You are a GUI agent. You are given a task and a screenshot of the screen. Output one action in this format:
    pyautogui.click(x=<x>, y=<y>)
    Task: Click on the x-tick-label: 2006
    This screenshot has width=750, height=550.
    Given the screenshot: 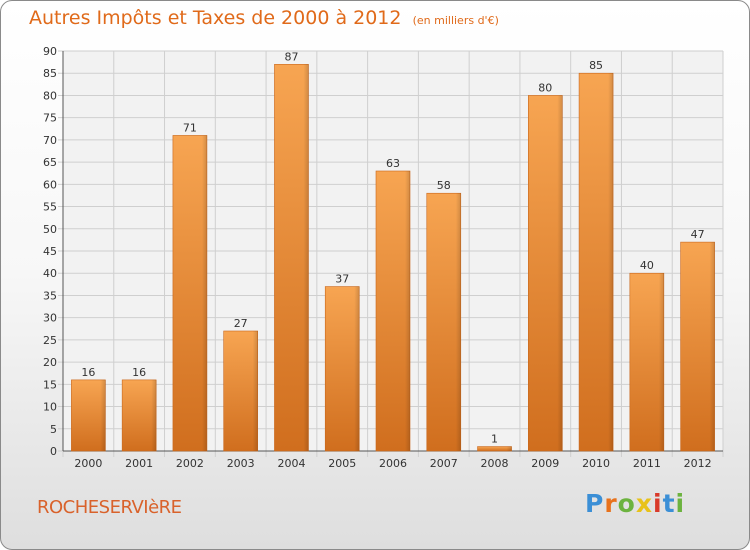 What is the action you would take?
    pyautogui.click(x=393, y=463)
    